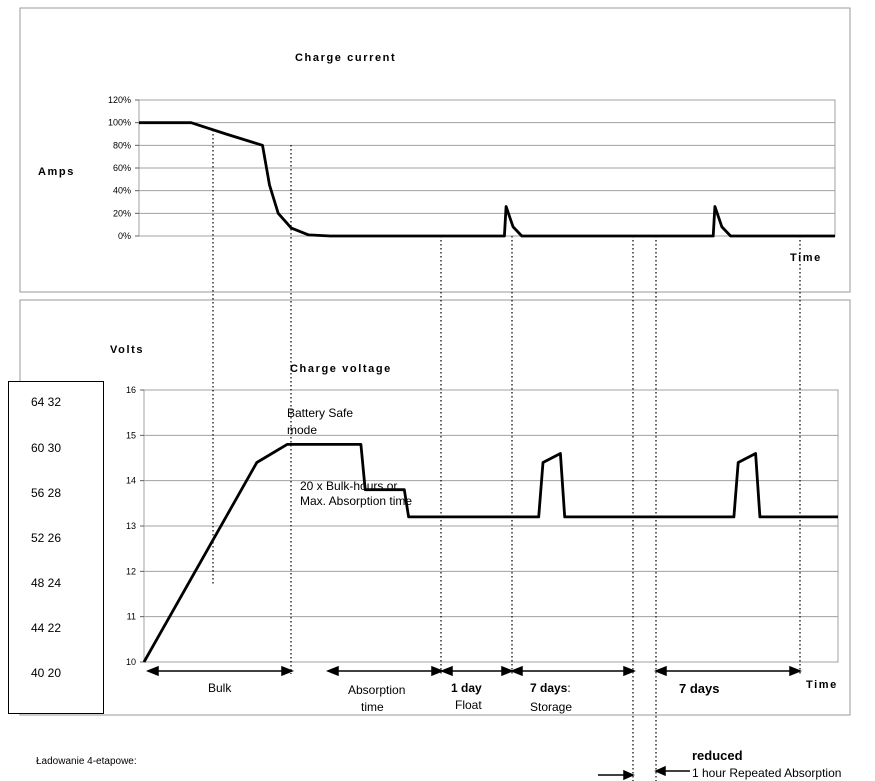 The image size is (875, 781). Describe the element at coordinates (46, 448) in the screenshot. I see `scale-row-60-30: 60 30` at that location.